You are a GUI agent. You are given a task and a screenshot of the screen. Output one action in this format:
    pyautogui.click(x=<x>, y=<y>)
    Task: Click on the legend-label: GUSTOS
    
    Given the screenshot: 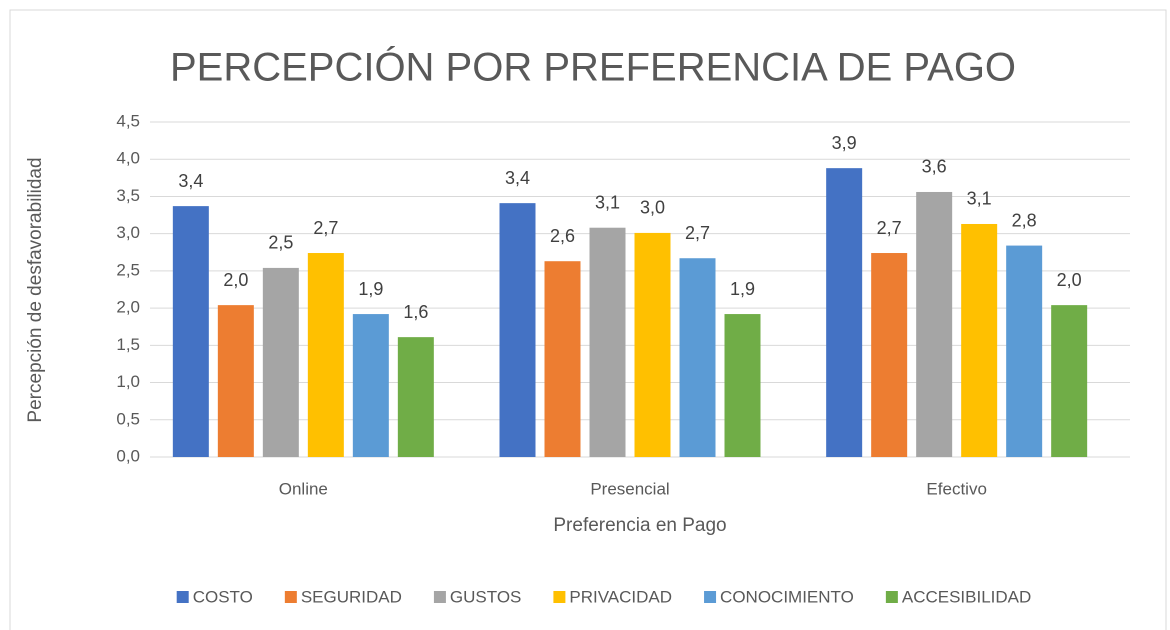 What is the action you would take?
    pyautogui.click(x=485, y=596)
    